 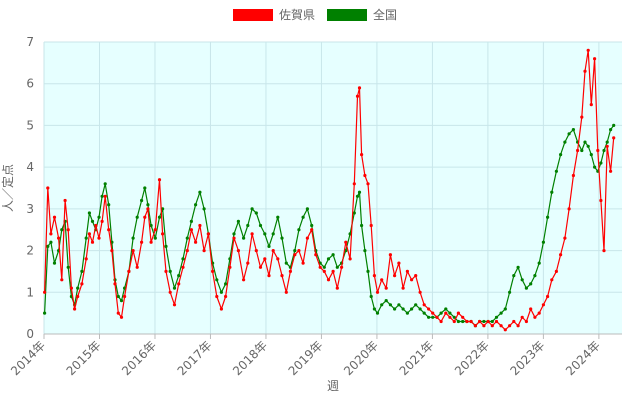 I want to click on x-tick-label: 2017年, so click(x=195, y=358).